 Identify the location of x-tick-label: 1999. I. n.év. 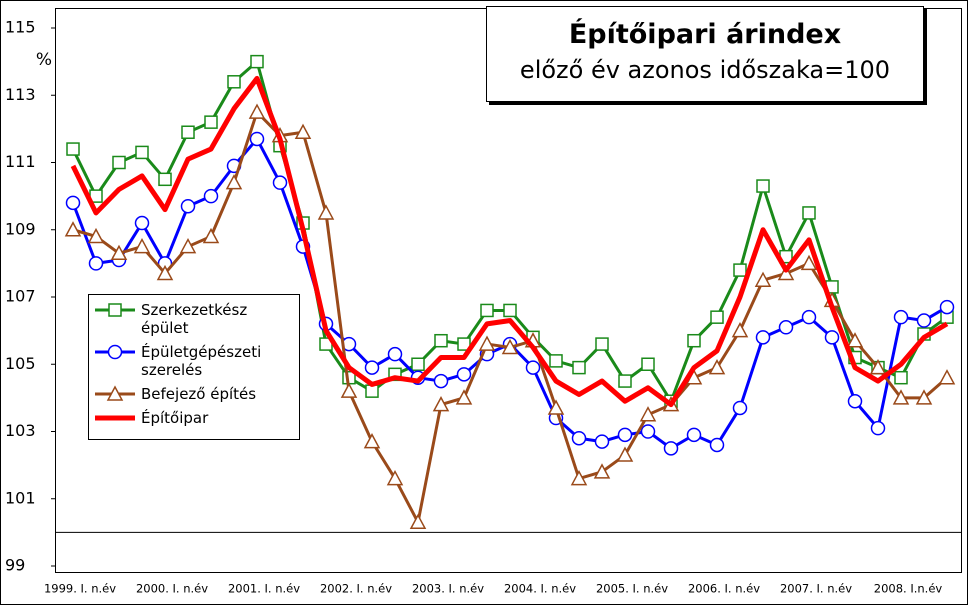
(80, 589).